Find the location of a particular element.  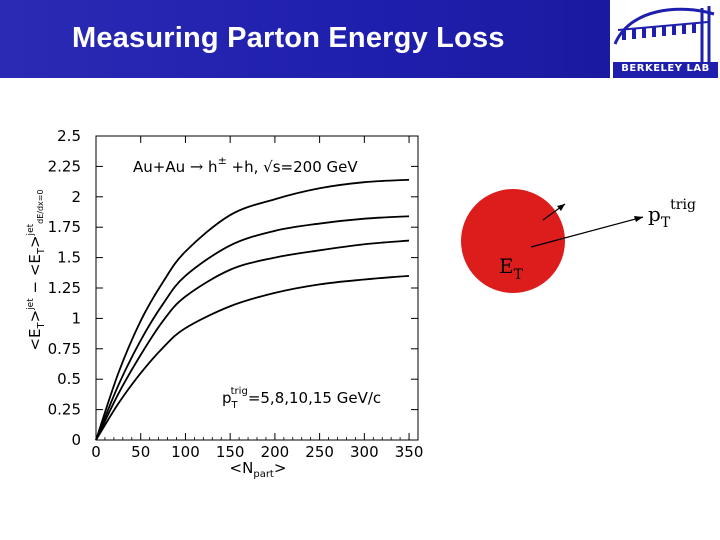

y-tick-label: 0.25 is located at coordinates (64, 410).